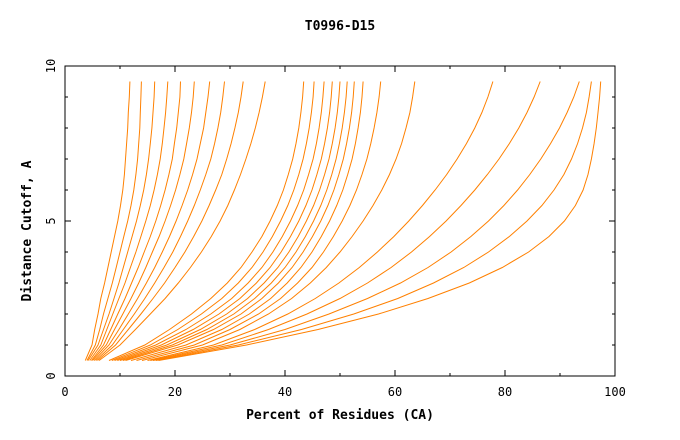 The height and width of the screenshot is (440, 680). What do you see at coordinates (340, 415) in the screenshot?
I see `x-axis-label: Percent of Residues (CA)` at bounding box center [340, 415].